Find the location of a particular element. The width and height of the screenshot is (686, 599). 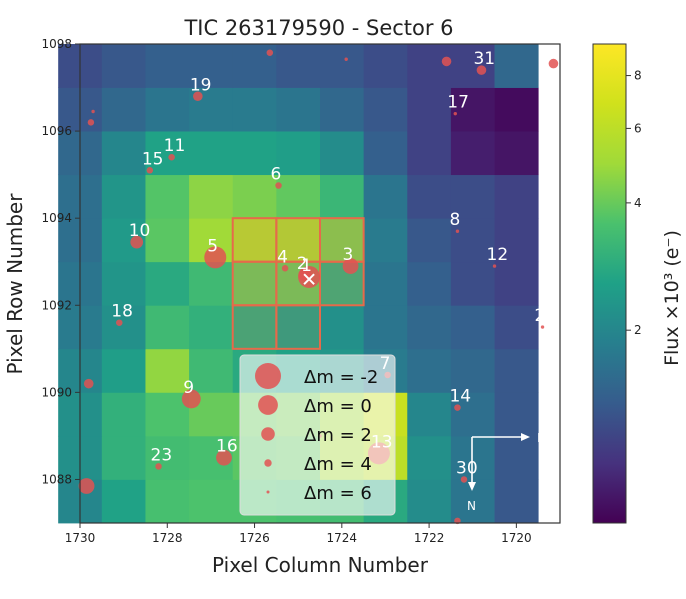

x-tick-label: 1730 is located at coordinates (80, 538).